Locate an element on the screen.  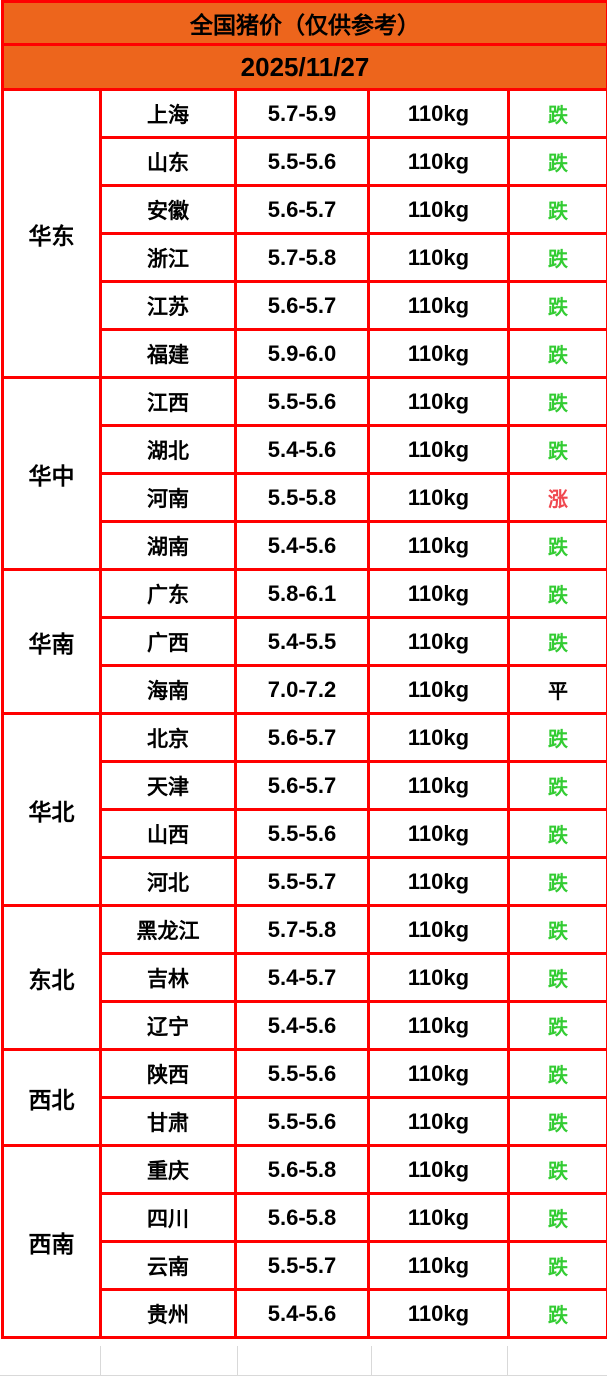
region-cell: 华南 is located at coordinates (51, 641).